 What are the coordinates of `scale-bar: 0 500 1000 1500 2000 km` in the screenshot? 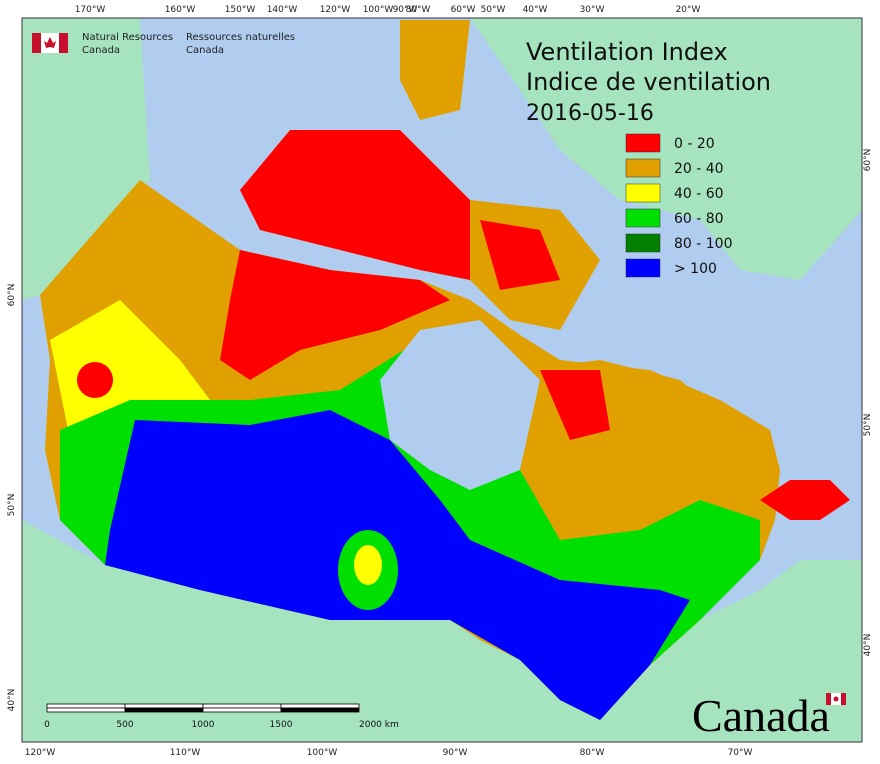 It's located at (221, 716).